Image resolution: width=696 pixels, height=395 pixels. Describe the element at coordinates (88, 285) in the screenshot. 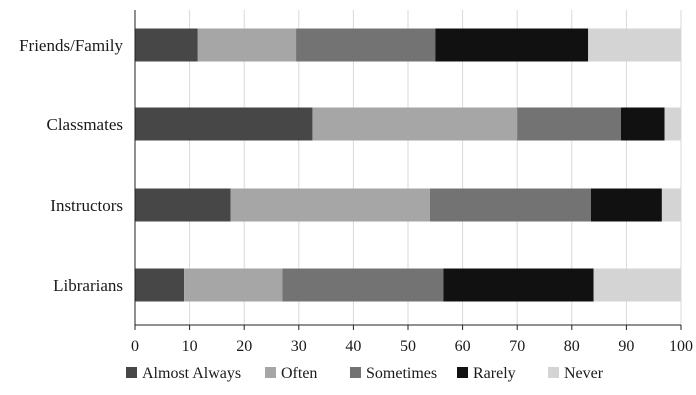

I see `category-label: Librarians` at that location.